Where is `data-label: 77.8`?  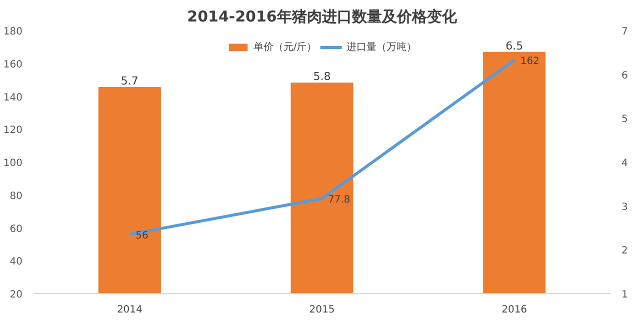 data-label: 77.8 is located at coordinates (339, 200).